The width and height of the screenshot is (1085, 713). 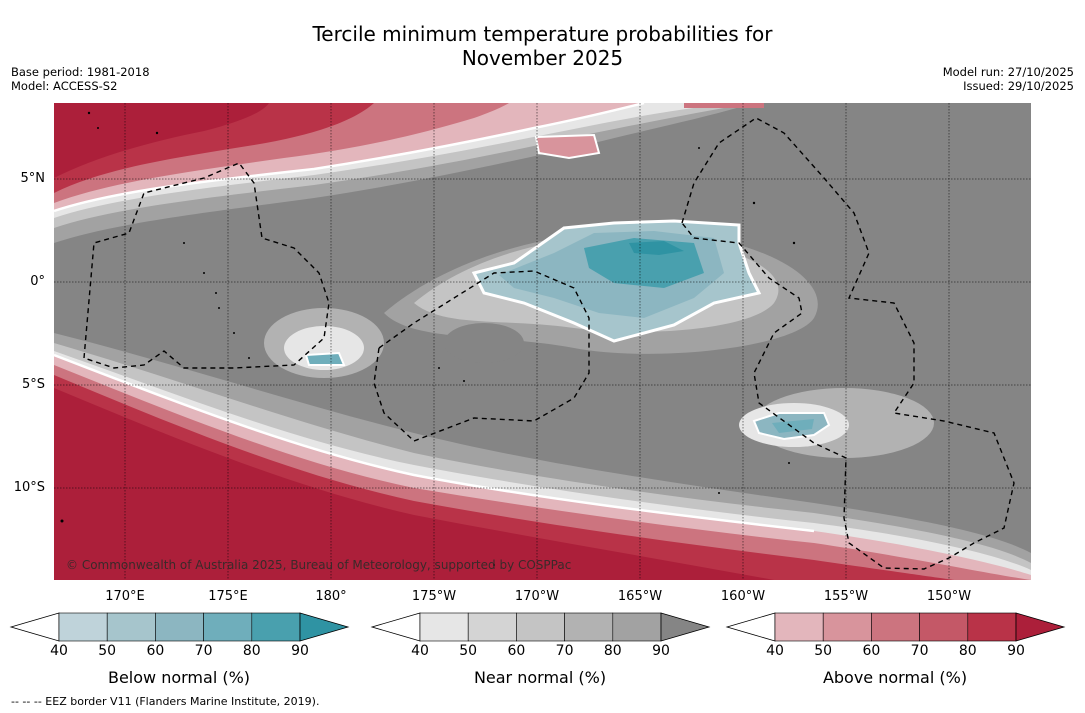 I want to click on lon-label-155w: 155°W, so click(x=846, y=596).